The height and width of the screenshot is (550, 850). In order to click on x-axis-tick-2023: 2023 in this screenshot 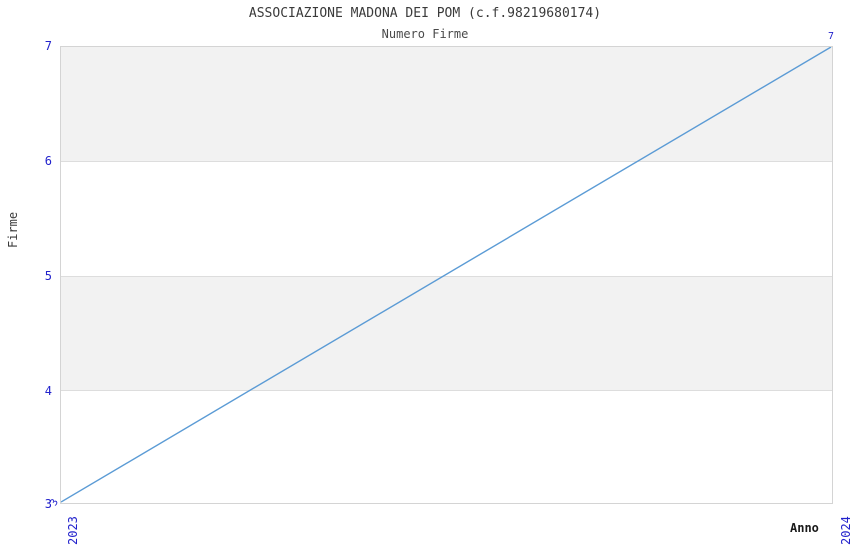, I will do `click(73, 530)`.